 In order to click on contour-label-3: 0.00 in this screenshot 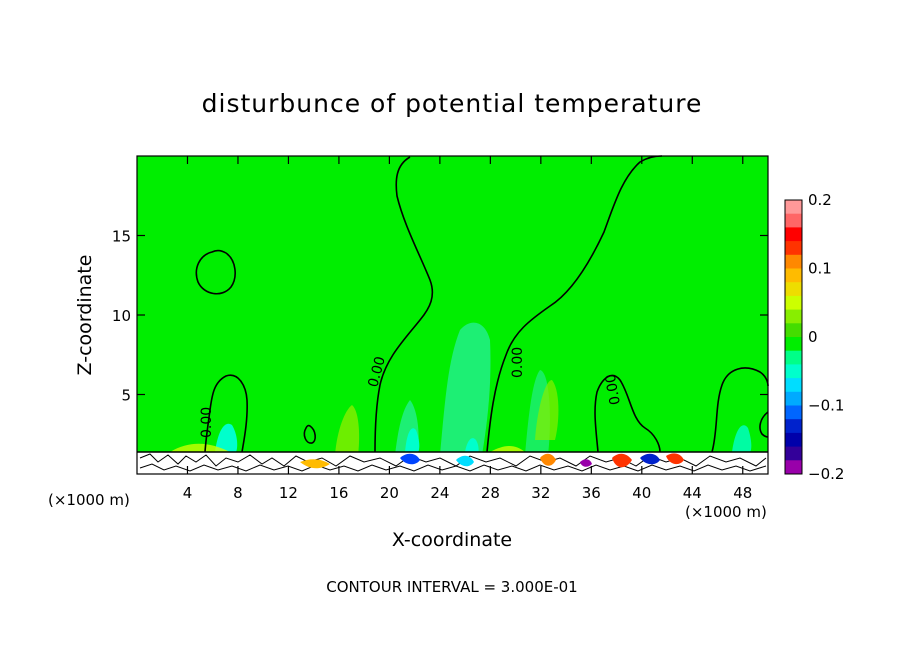, I will do `click(518, 362)`.